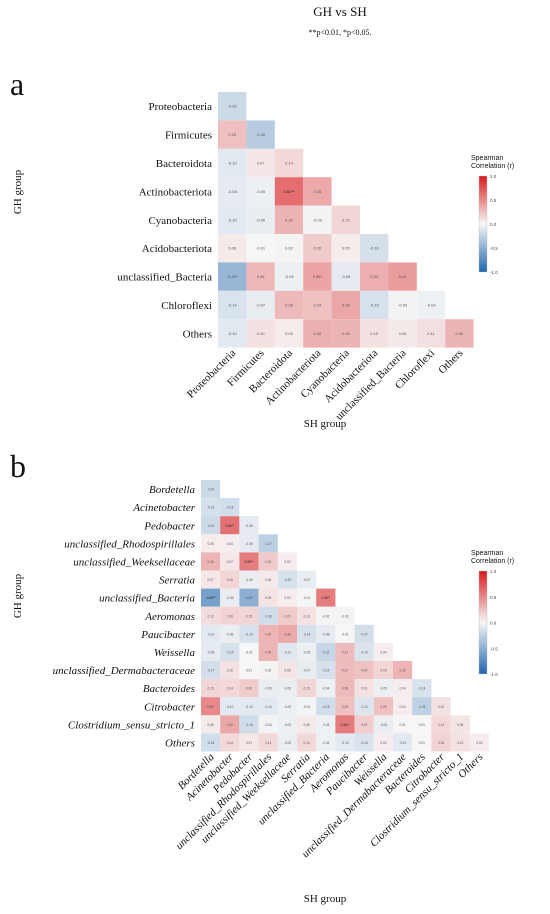  What do you see at coordinates (268, 598) in the screenshot?
I see `heatmap-cell-label: 0.09` at bounding box center [268, 598].